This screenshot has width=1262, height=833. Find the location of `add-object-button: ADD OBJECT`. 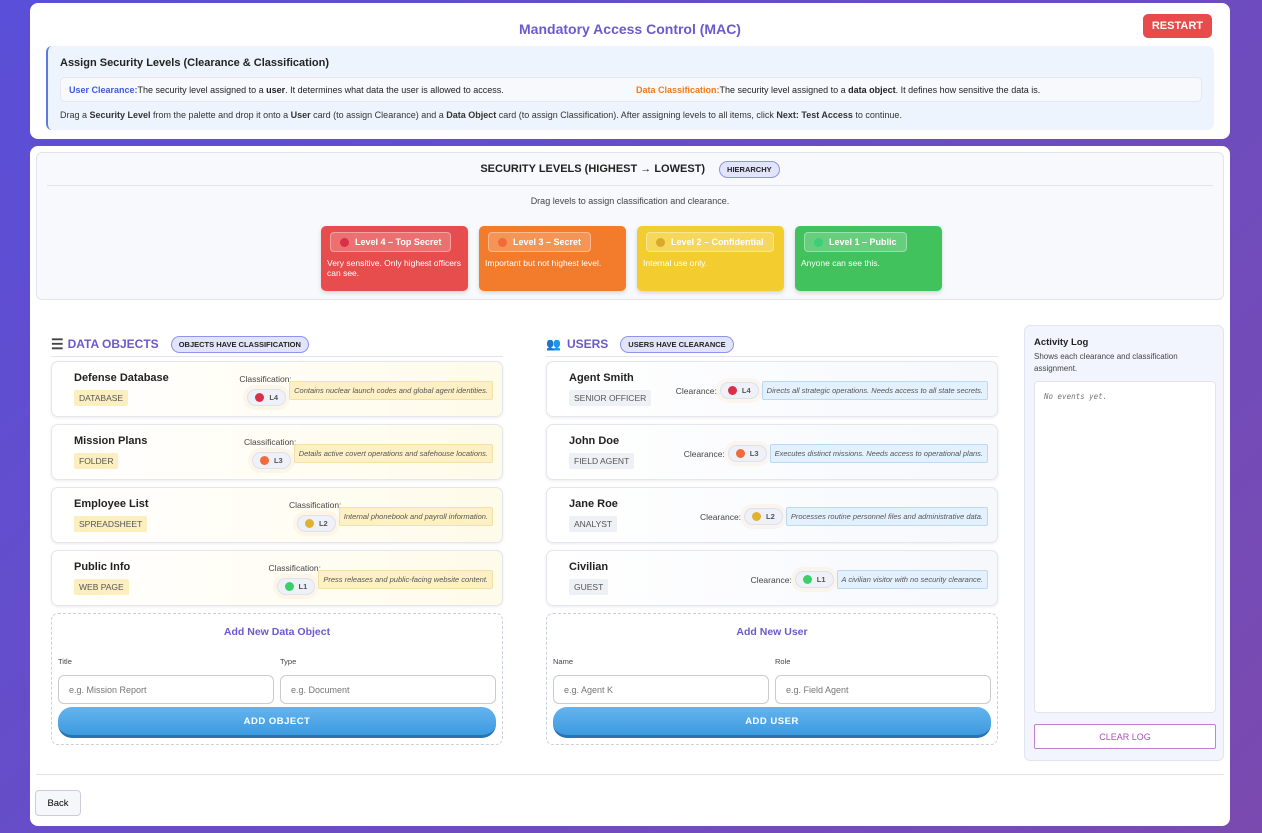

add-object-button: ADD OBJECT is located at coordinates (277, 722).